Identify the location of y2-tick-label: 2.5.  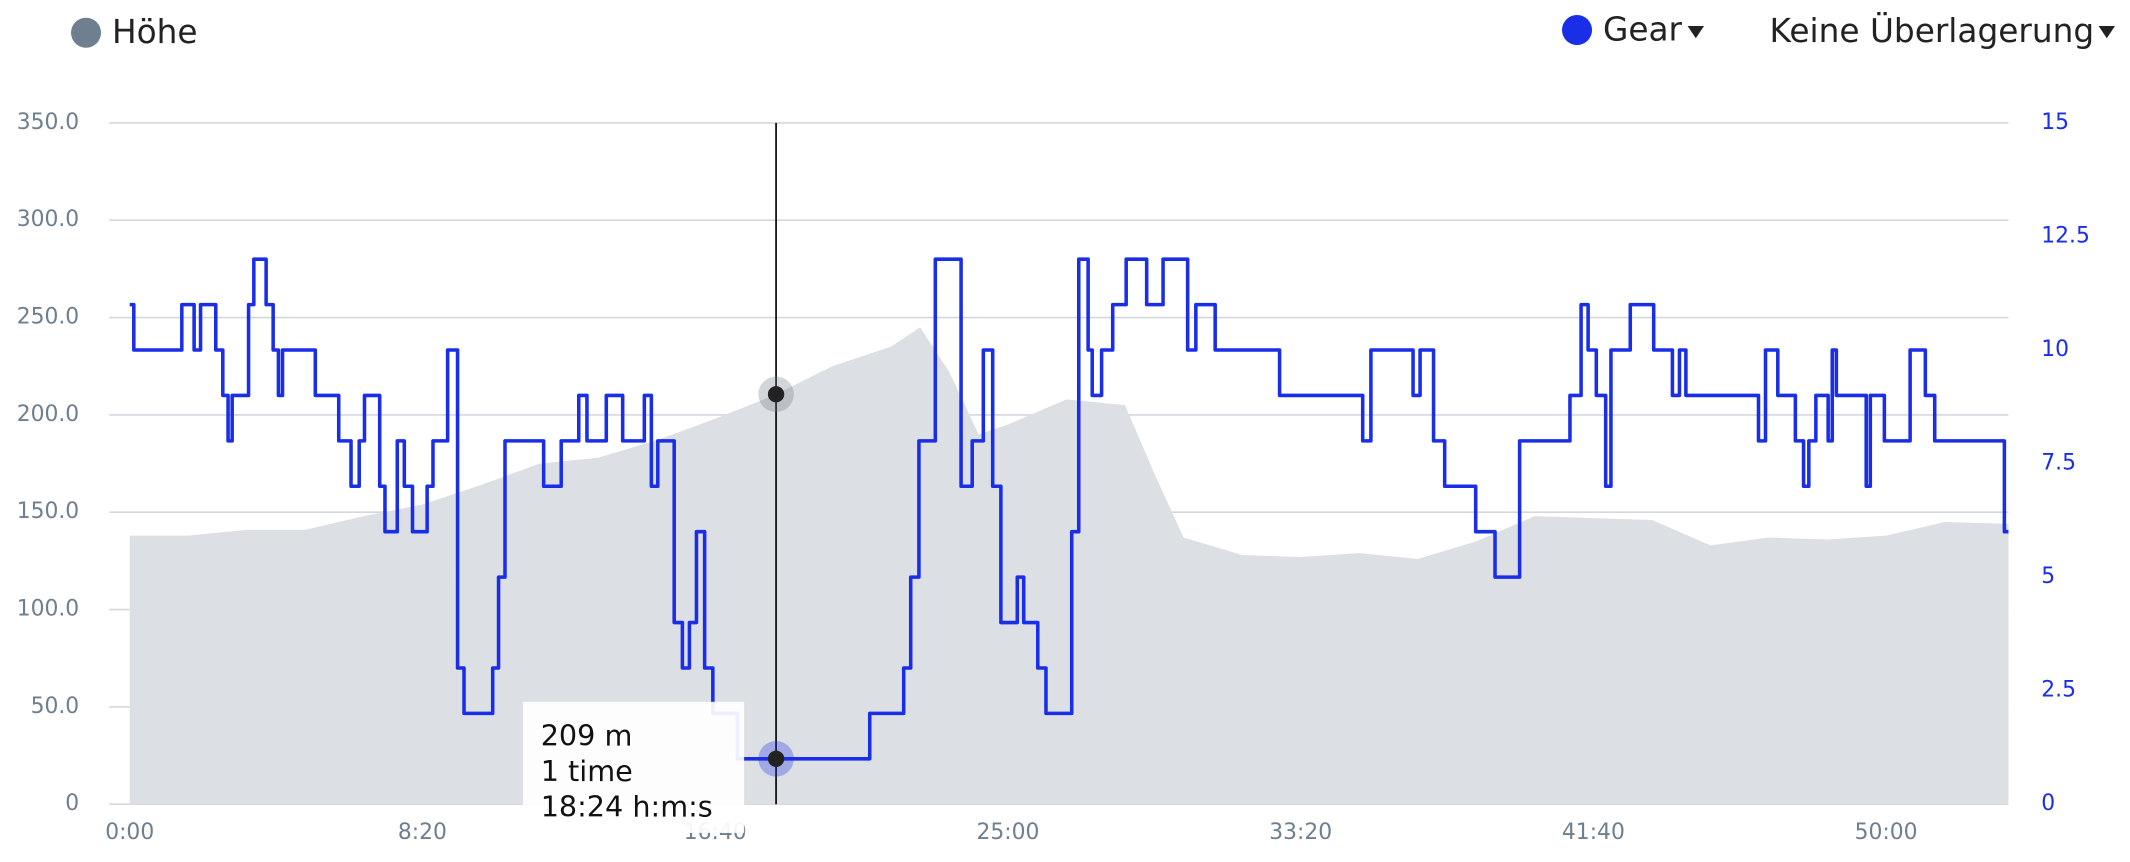
(2058, 690).